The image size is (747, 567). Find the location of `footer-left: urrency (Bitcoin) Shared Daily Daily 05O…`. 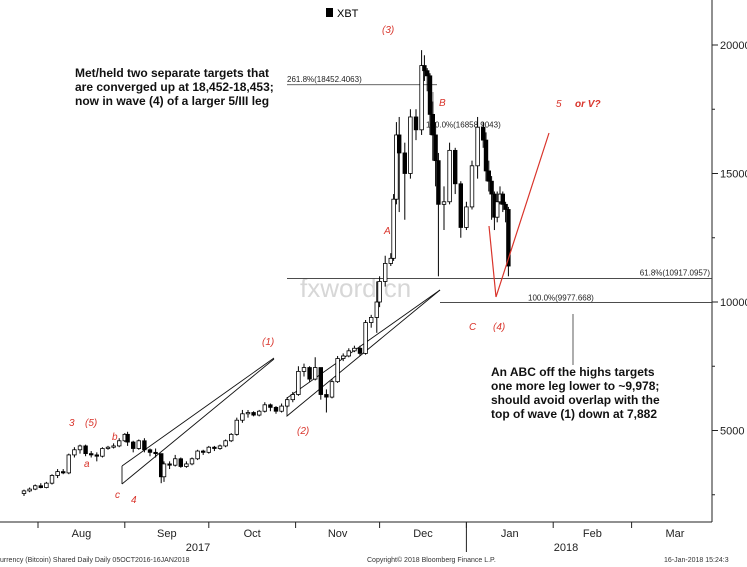

footer-left: urrency (Bitcoin) Shared Daily Daily 05O… is located at coordinates (95, 560).